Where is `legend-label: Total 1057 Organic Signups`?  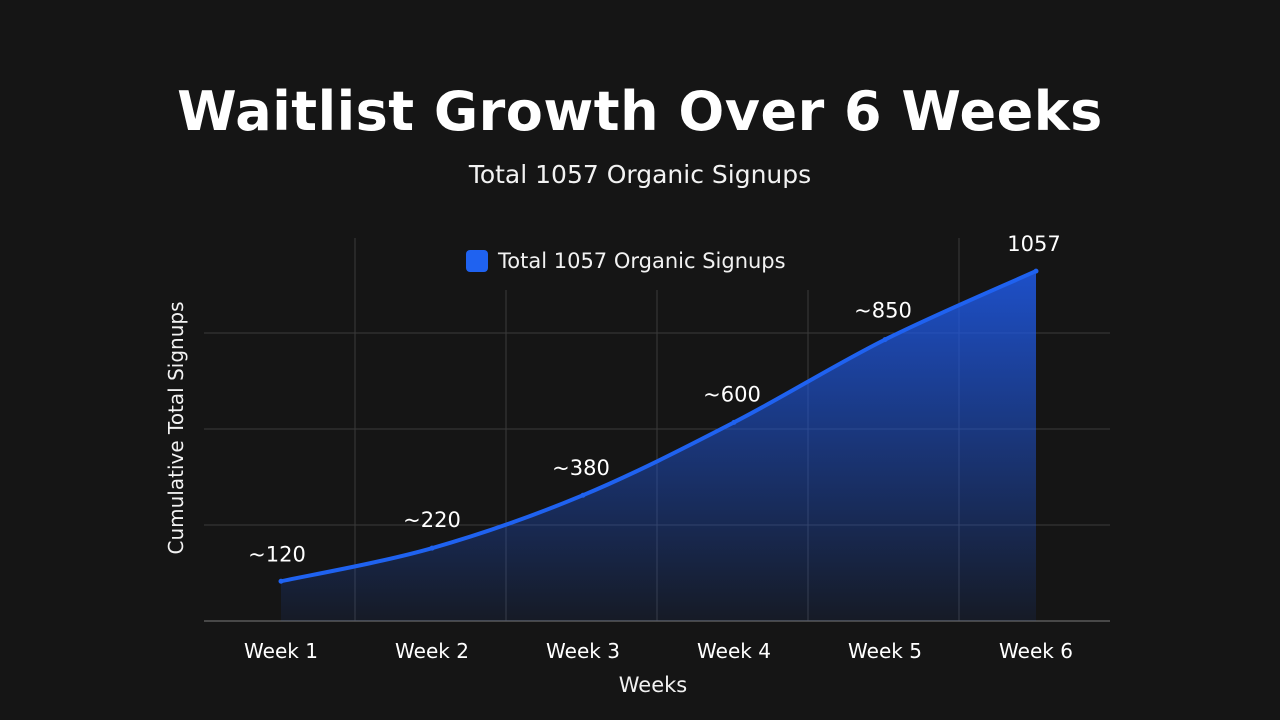
legend-label: Total 1057 Organic Signups is located at coordinates (642, 261).